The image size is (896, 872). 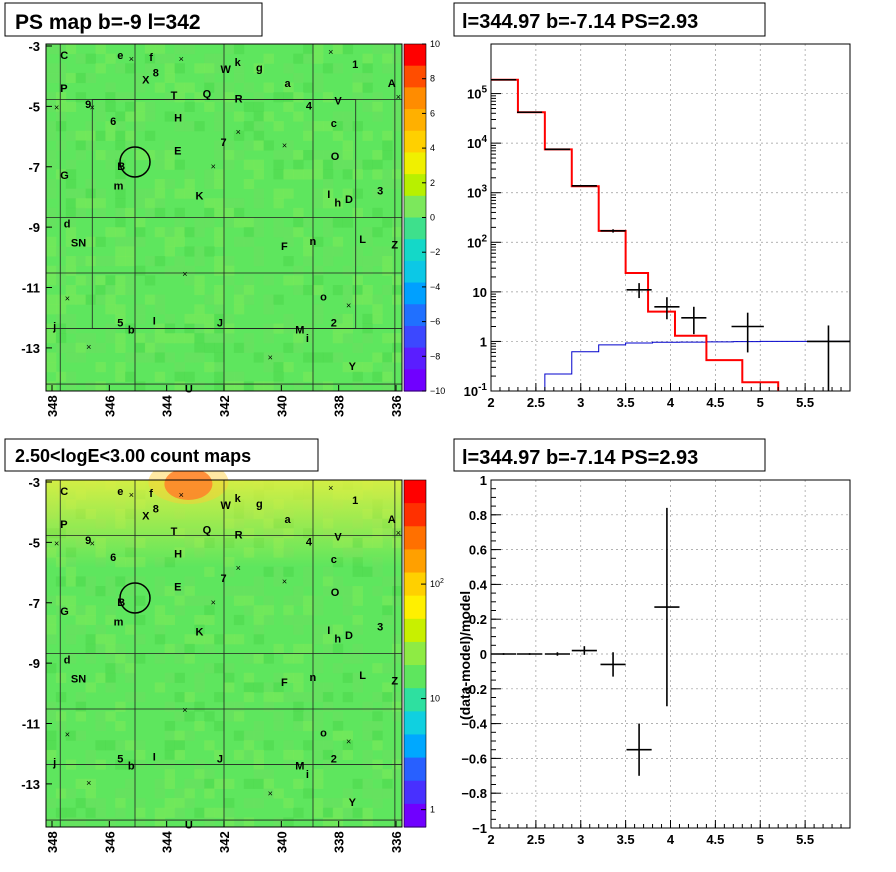 What do you see at coordinates (34, 663) in the screenshot?
I see `y-tick-label: -9` at bounding box center [34, 663].